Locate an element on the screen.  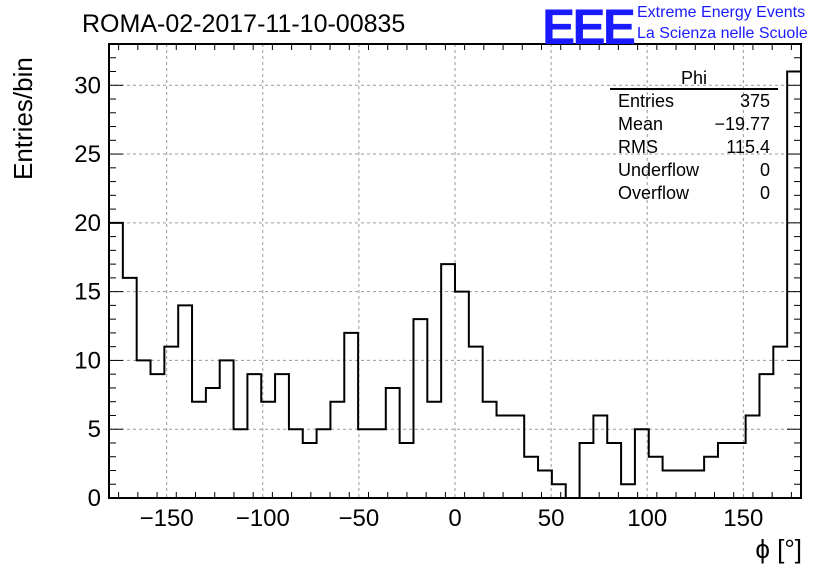
stats-label: Underflow is located at coordinates (659, 170).